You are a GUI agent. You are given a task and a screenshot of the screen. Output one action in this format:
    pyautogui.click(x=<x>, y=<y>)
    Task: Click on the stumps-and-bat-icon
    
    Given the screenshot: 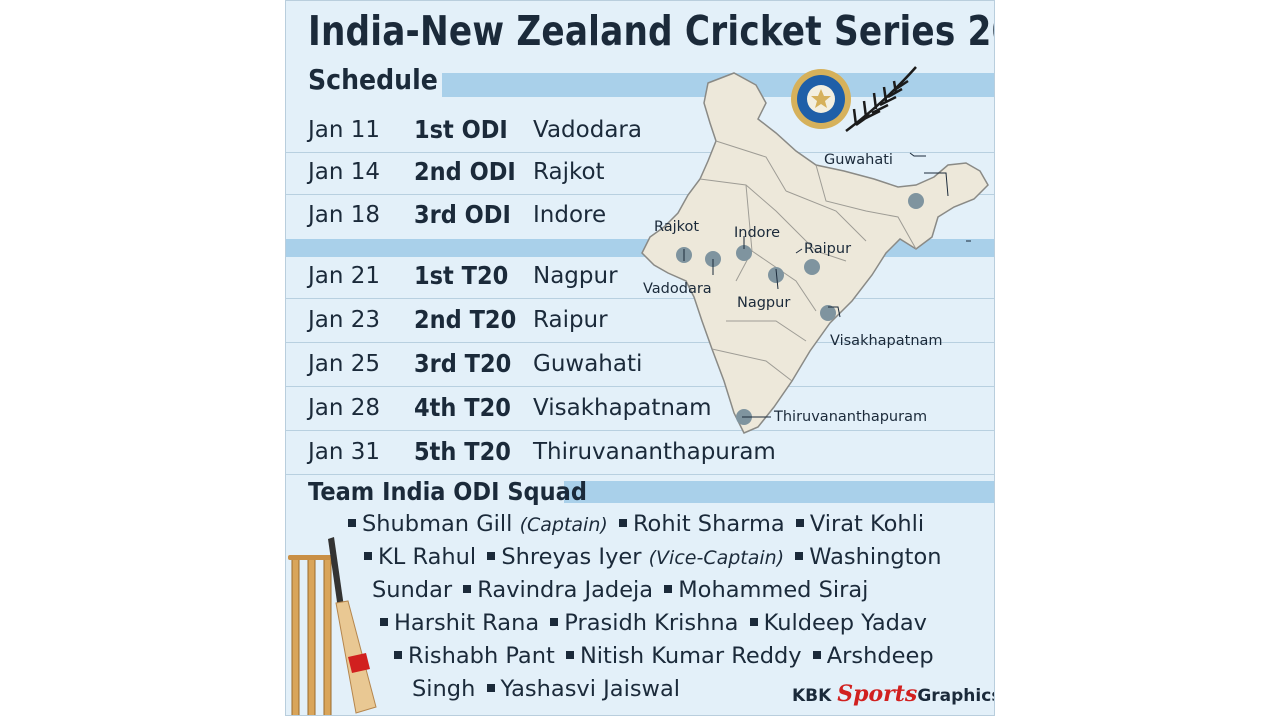 What is the action you would take?
    pyautogui.click(x=332, y=626)
    